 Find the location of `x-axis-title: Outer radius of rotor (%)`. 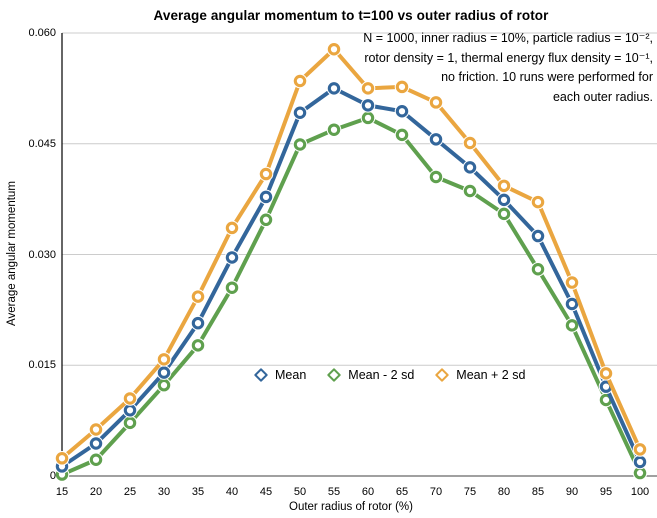

x-axis-title: Outer radius of rotor (%) is located at coordinates (351, 507).